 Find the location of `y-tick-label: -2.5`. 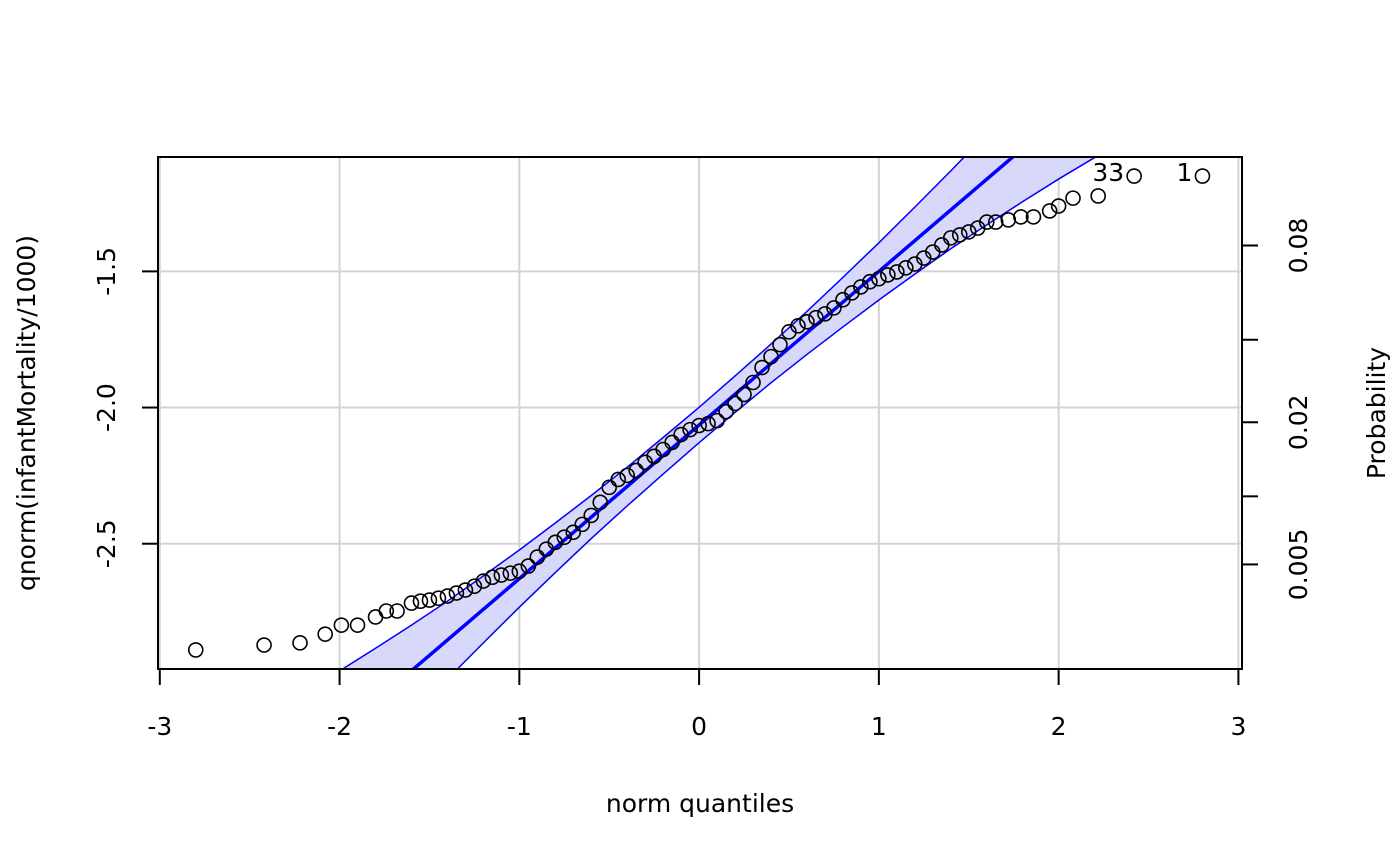

y-tick-label: -2.5 is located at coordinates (106, 543).